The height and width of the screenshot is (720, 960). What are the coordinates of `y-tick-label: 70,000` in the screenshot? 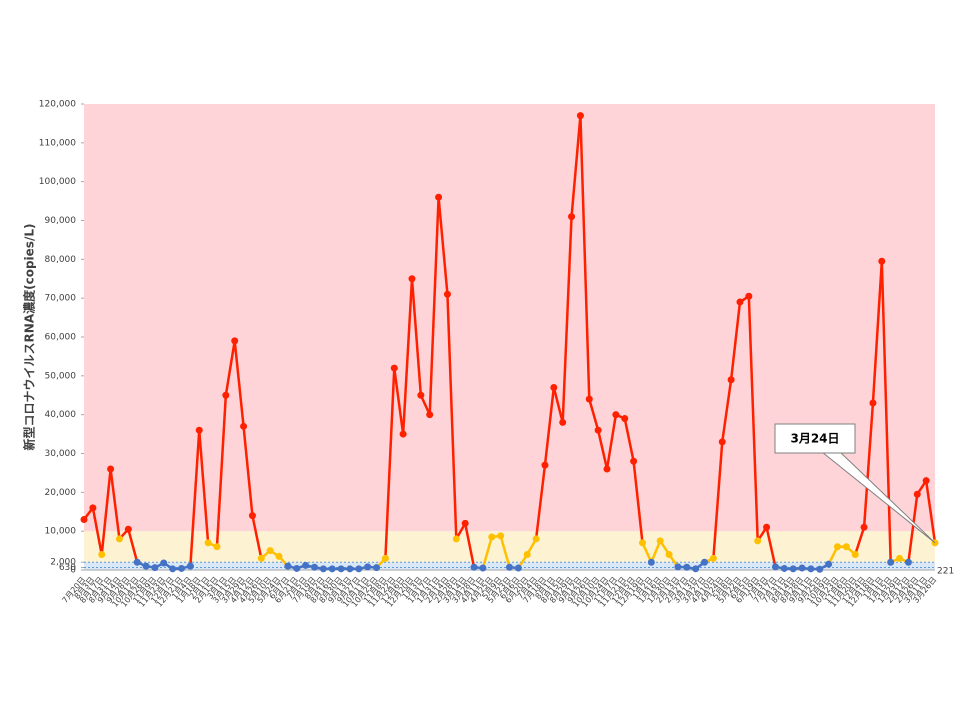 It's located at (61, 299).